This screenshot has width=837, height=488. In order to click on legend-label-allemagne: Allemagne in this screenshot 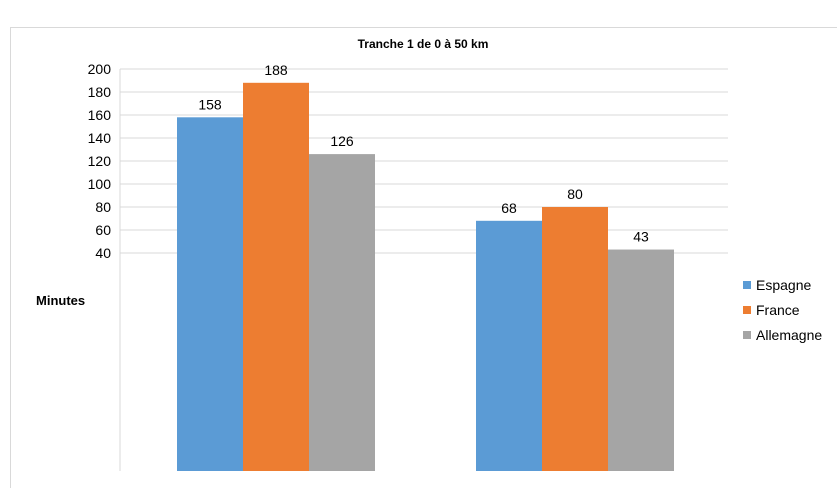, I will do `click(789, 335)`.